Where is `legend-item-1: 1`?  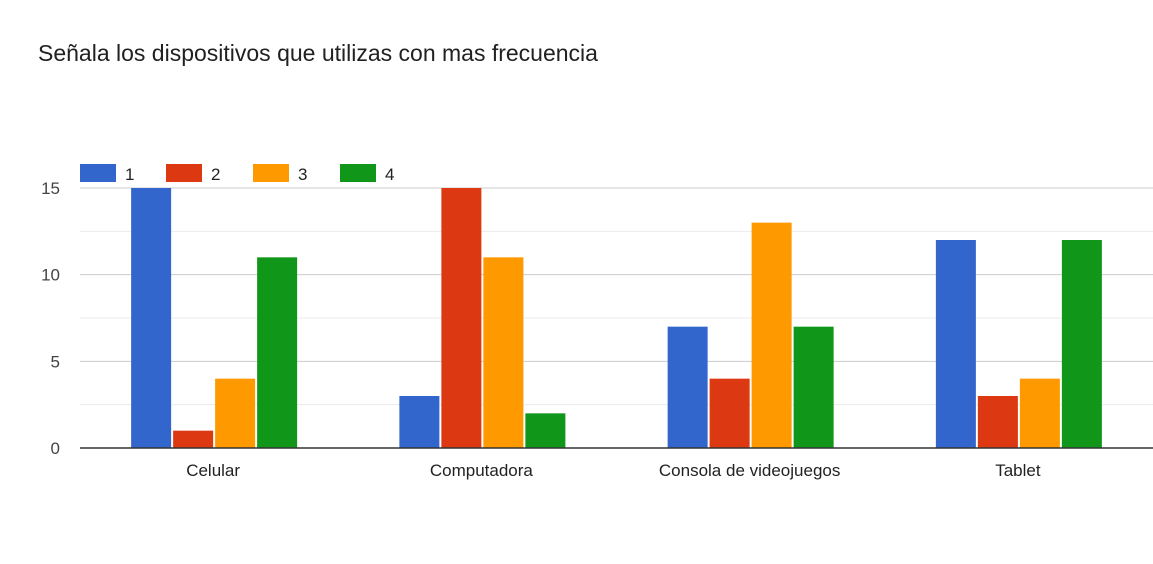
legend-item-1: 1 is located at coordinates (107, 174).